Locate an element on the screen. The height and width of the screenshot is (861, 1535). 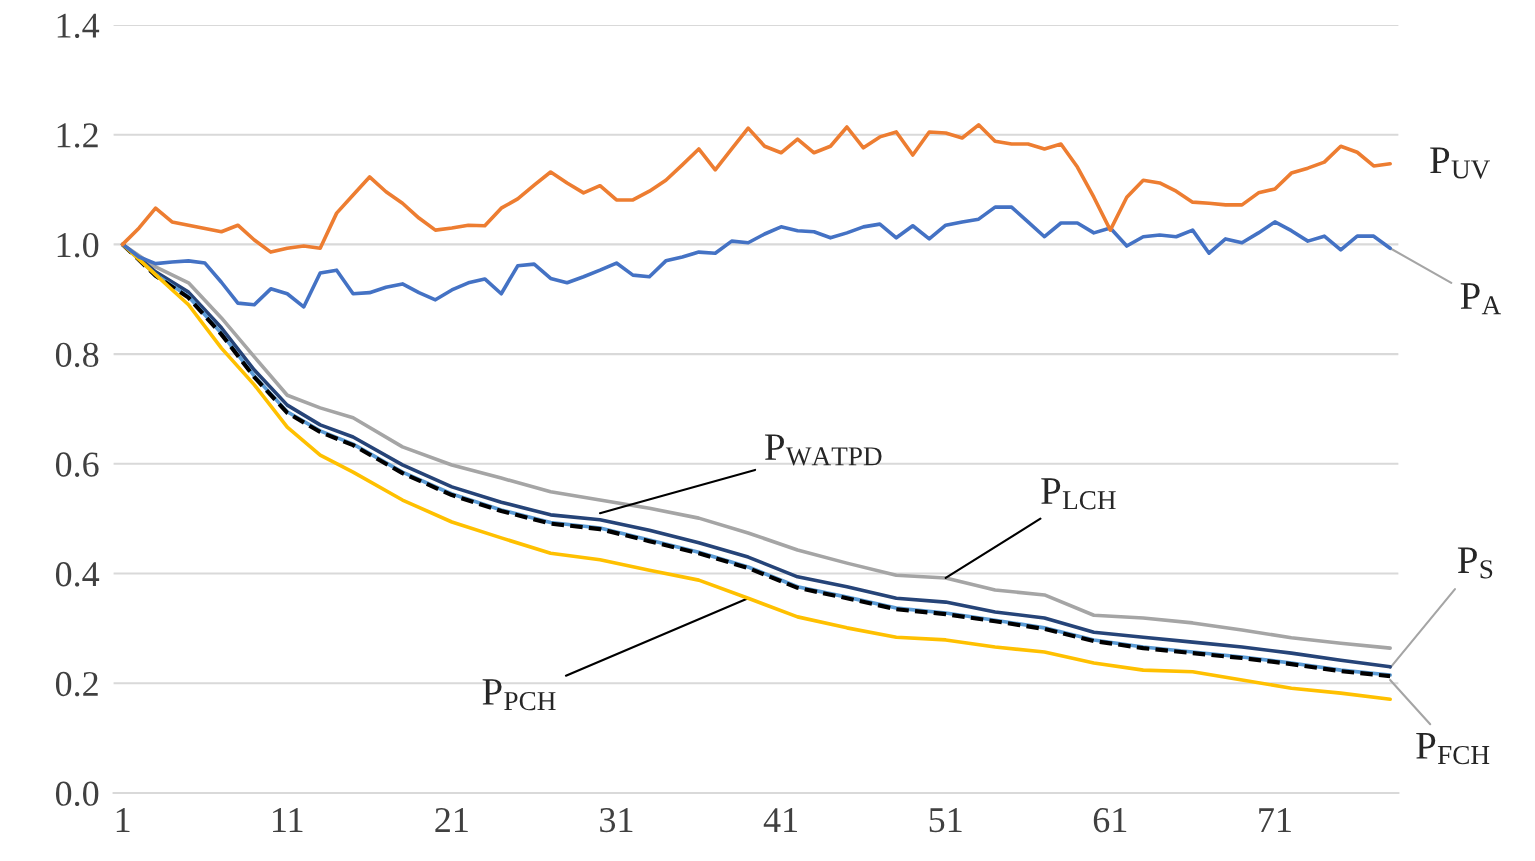
y-tick-label: 0.8 is located at coordinates (77, 355).